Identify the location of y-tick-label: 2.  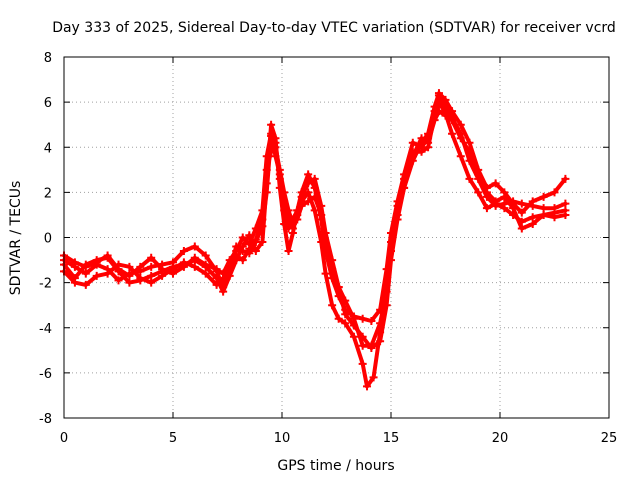
(48, 193).